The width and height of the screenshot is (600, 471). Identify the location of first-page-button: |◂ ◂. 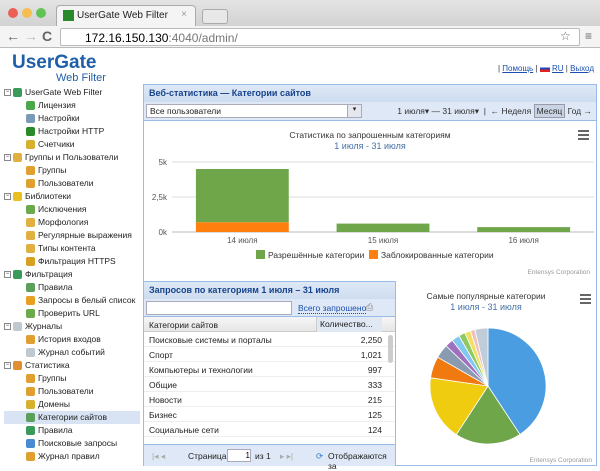
(159, 456).